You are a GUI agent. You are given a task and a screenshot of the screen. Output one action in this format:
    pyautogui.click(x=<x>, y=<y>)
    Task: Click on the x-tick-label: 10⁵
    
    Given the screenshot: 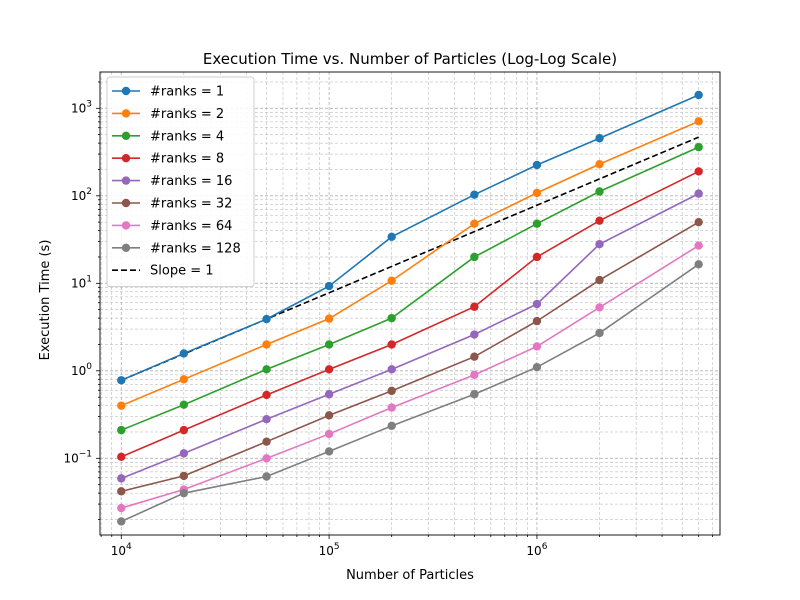 What is the action you would take?
    pyautogui.click(x=329, y=550)
    